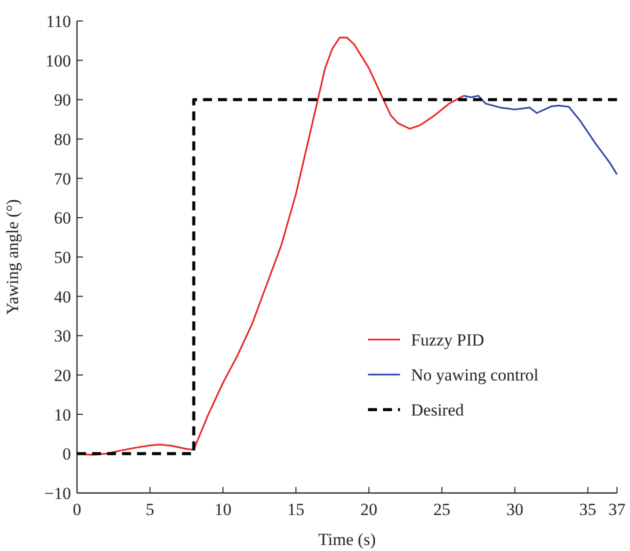 Image resolution: width=630 pixels, height=551 pixels. I want to click on legend-label: Fuzzy PID, so click(447, 340).